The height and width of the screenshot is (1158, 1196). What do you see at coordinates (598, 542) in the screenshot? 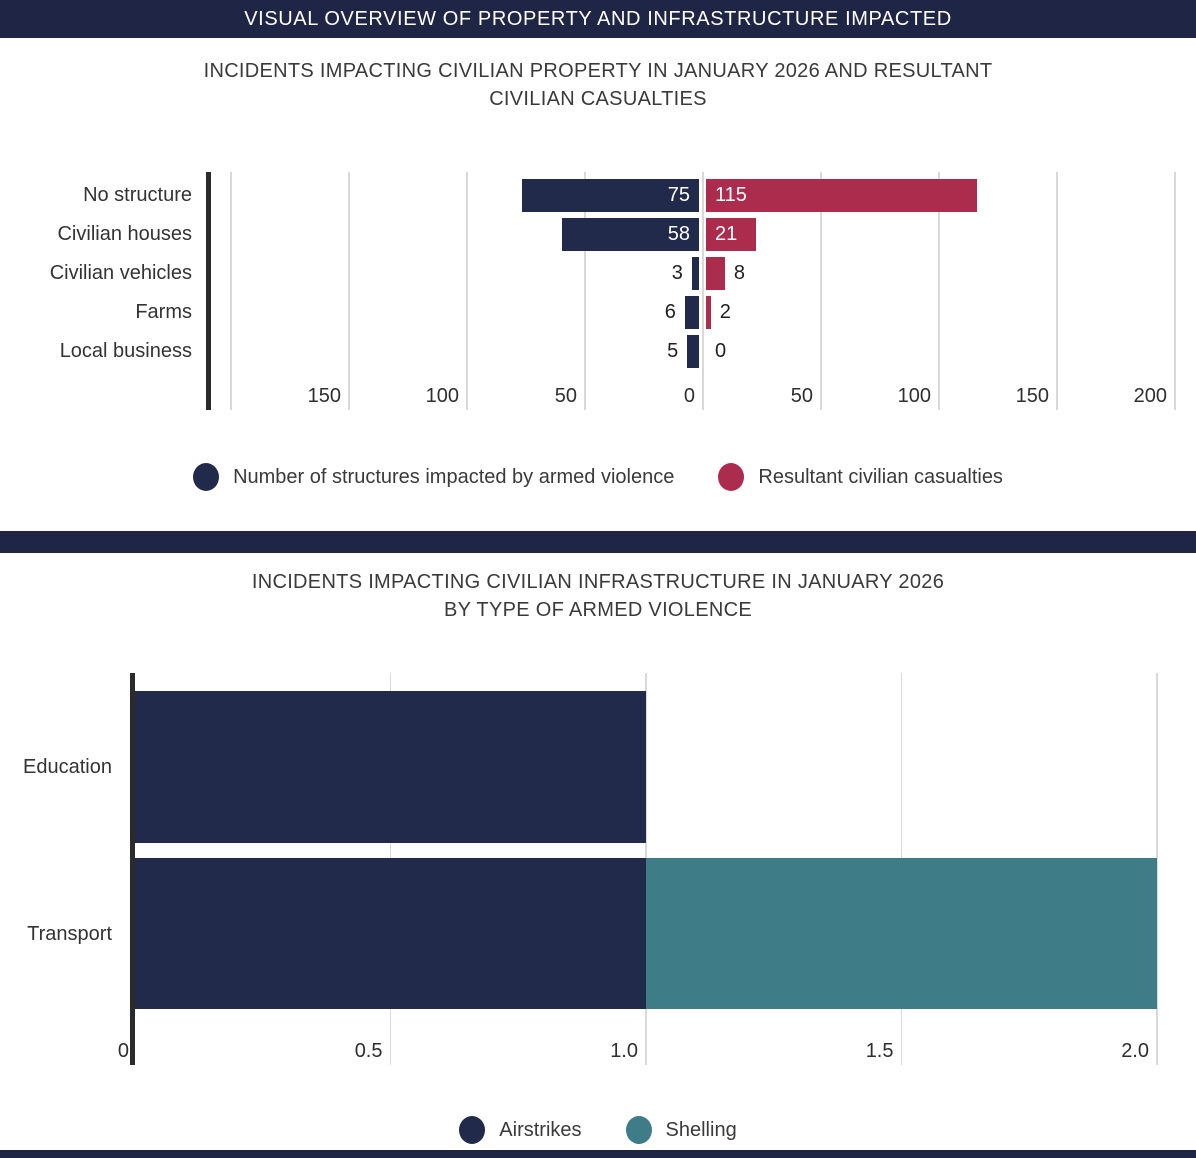
I see `divider-band` at bounding box center [598, 542].